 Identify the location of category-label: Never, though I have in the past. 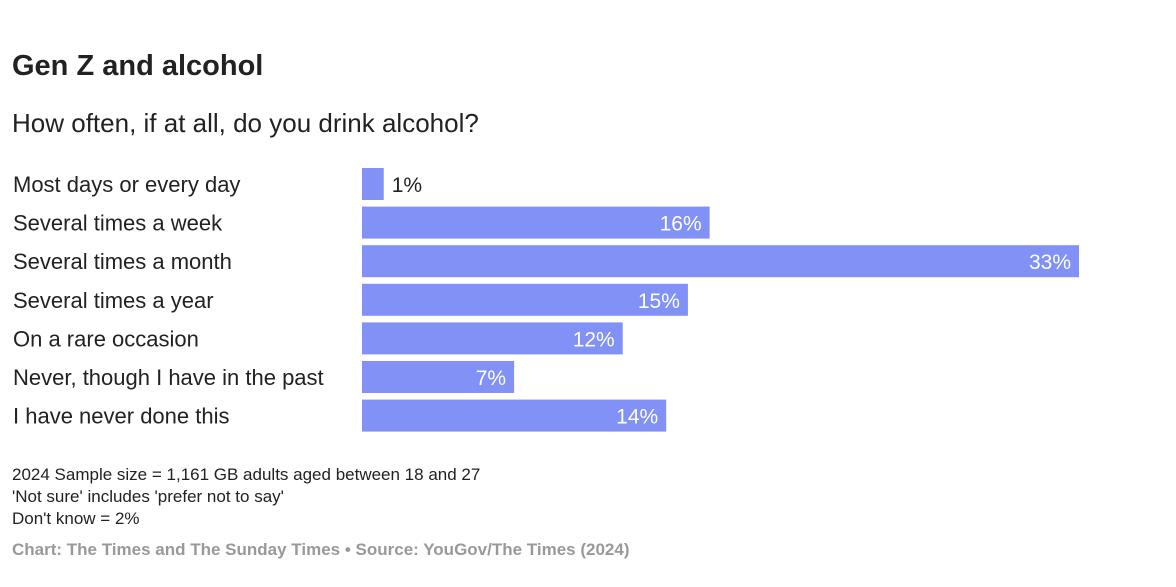
(168, 377).